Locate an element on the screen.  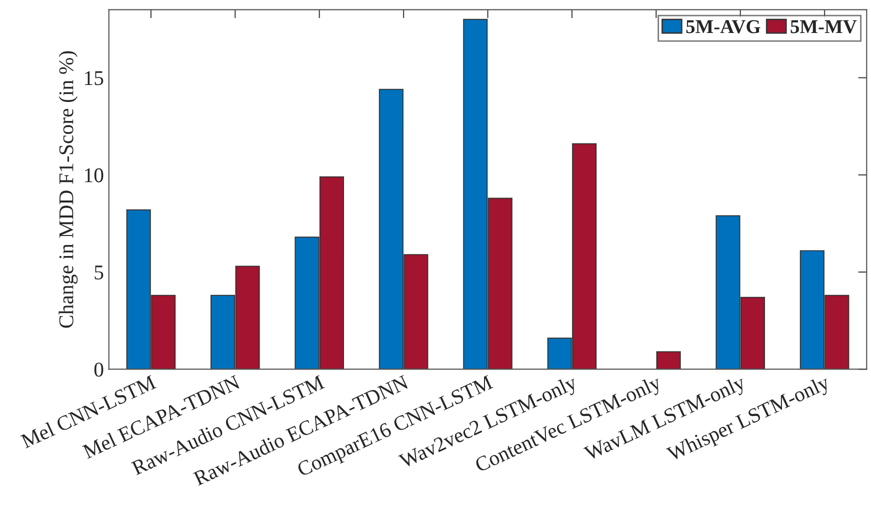
y-tick-label: 10 is located at coordinates (94, 175).